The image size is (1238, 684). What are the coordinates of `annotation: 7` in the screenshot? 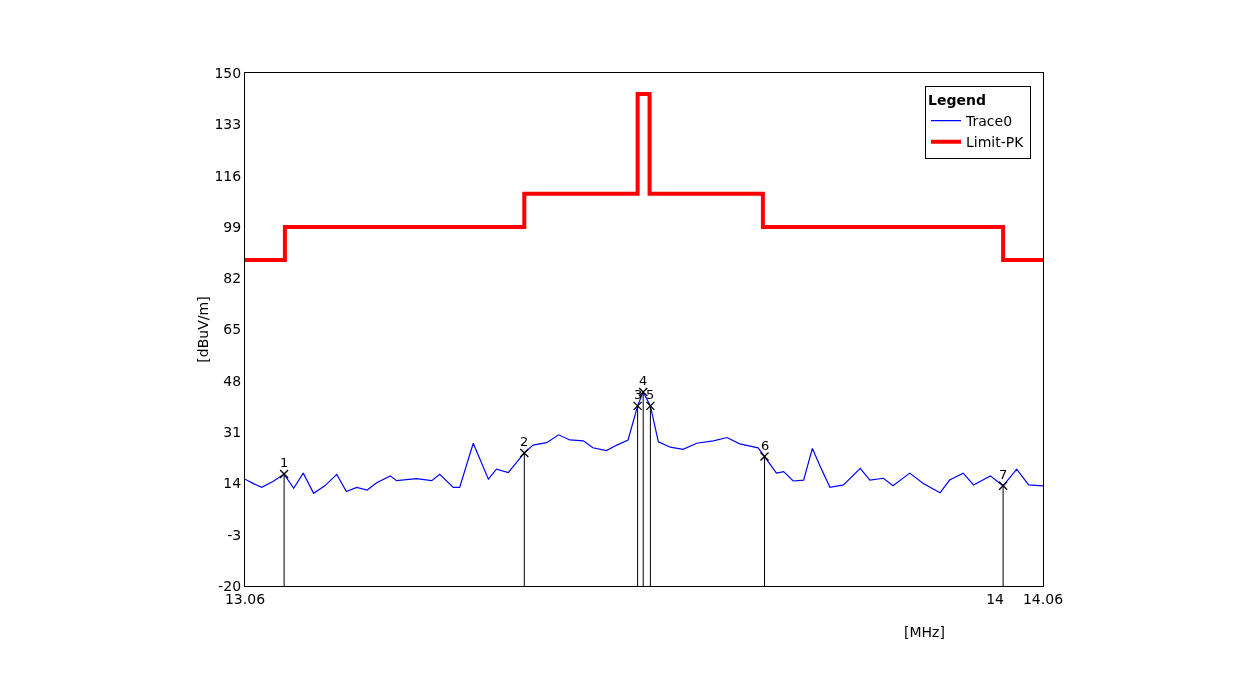 It's located at (1003, 474).